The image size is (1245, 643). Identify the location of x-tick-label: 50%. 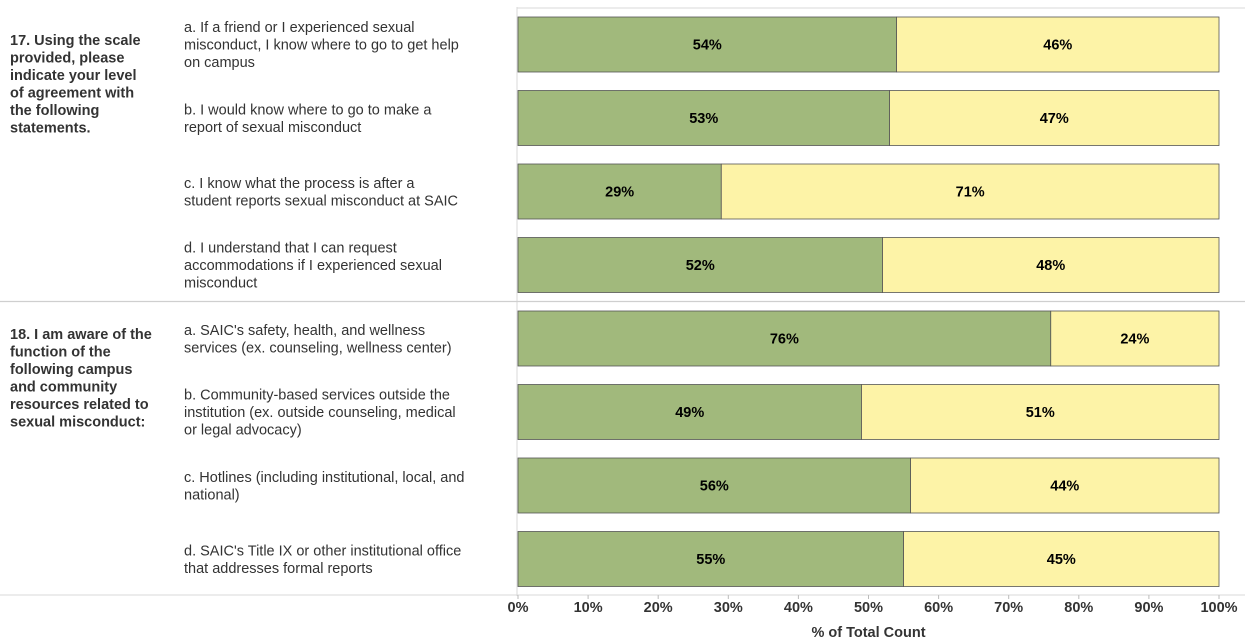
(868, 608).